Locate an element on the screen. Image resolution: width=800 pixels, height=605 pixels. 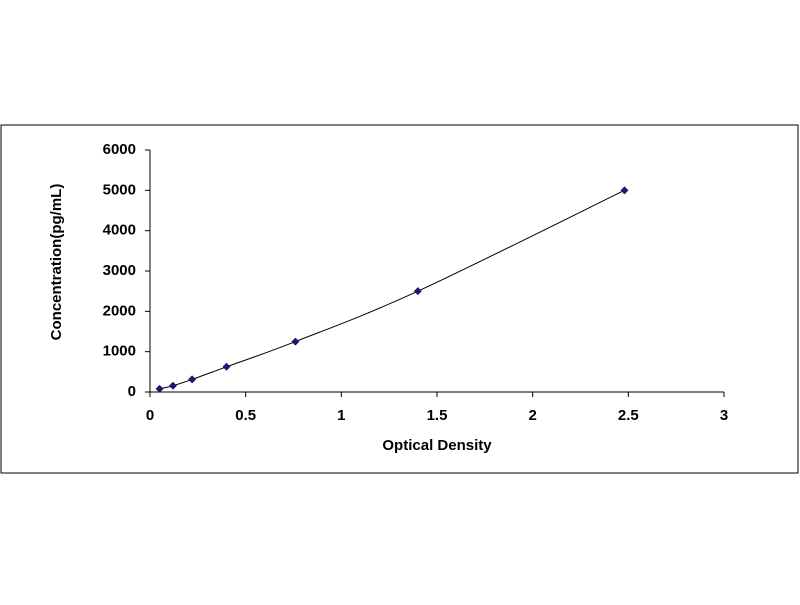
y-axis-label: Concentration(pg/mL) is located at coordinates (56, 262).